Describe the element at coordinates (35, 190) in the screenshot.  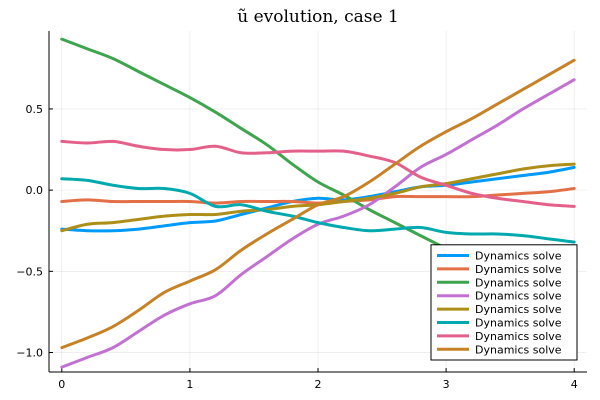
I see `y-tick-label-2: 0.0` at that location.